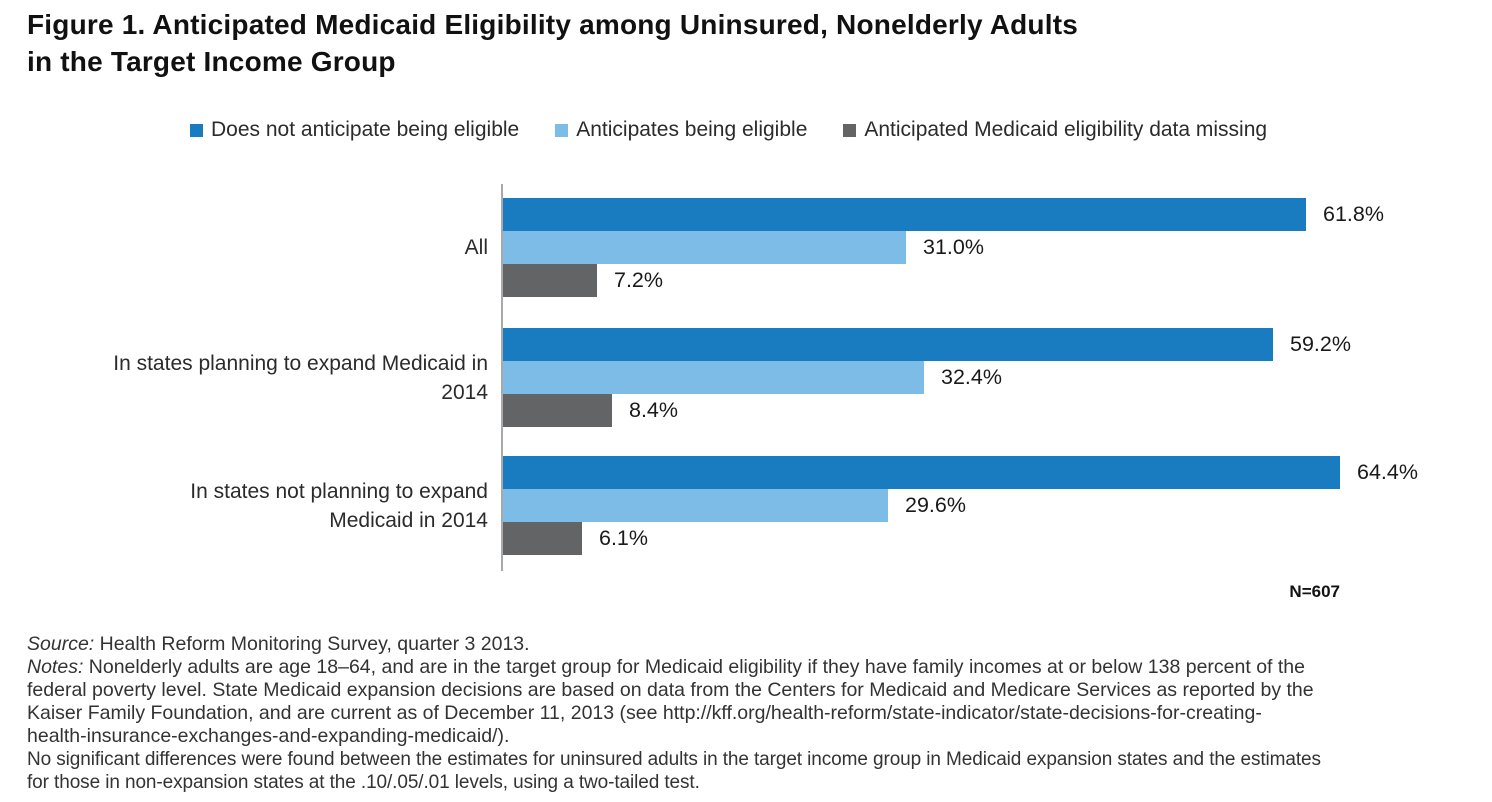  What do you see at coordinates (464, 392) in the screenshot?
I see `category-label-line: 2014` at bounding box center [464, 392].